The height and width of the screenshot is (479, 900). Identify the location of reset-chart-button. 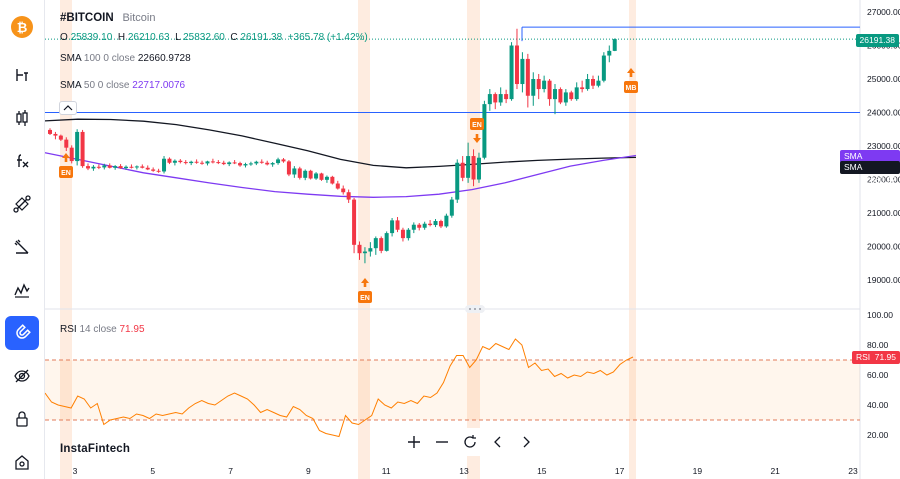
(470, 442).